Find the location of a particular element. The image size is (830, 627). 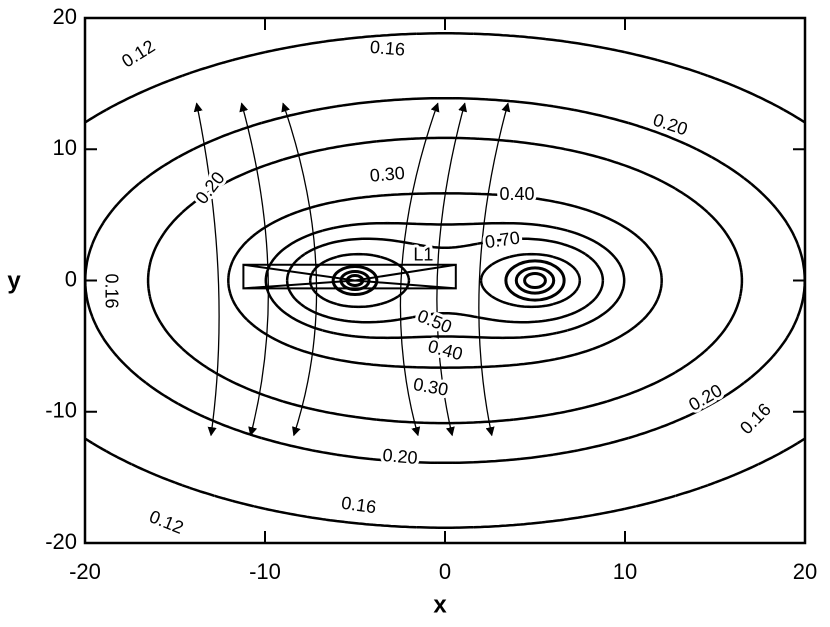

y-tick-label: 10 is located at coordinates (65, 147).